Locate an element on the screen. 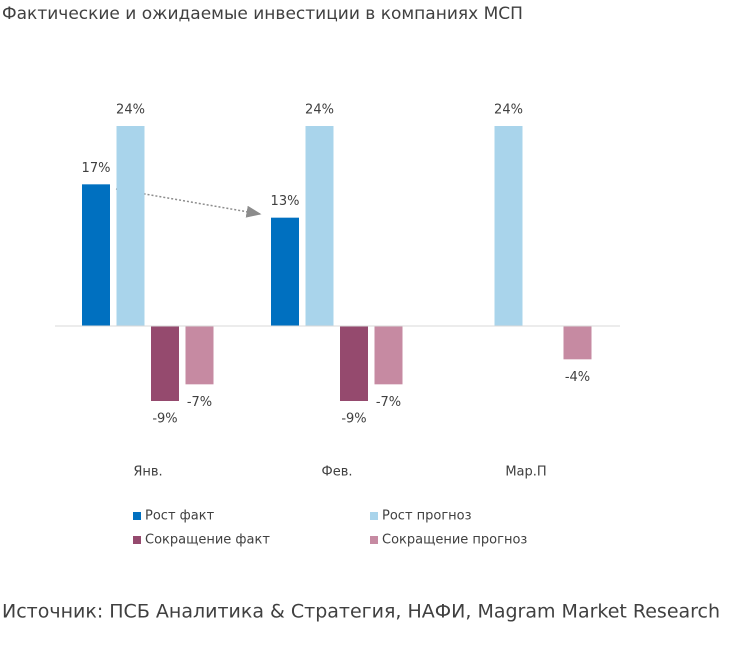  x-tick-label: Янв. is located at coordinates (147, 472).